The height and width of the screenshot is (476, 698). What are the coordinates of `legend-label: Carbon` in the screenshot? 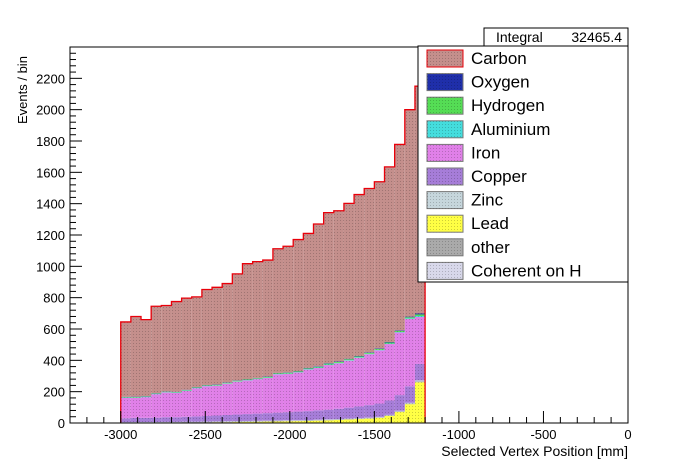 It's located at (499, 58).